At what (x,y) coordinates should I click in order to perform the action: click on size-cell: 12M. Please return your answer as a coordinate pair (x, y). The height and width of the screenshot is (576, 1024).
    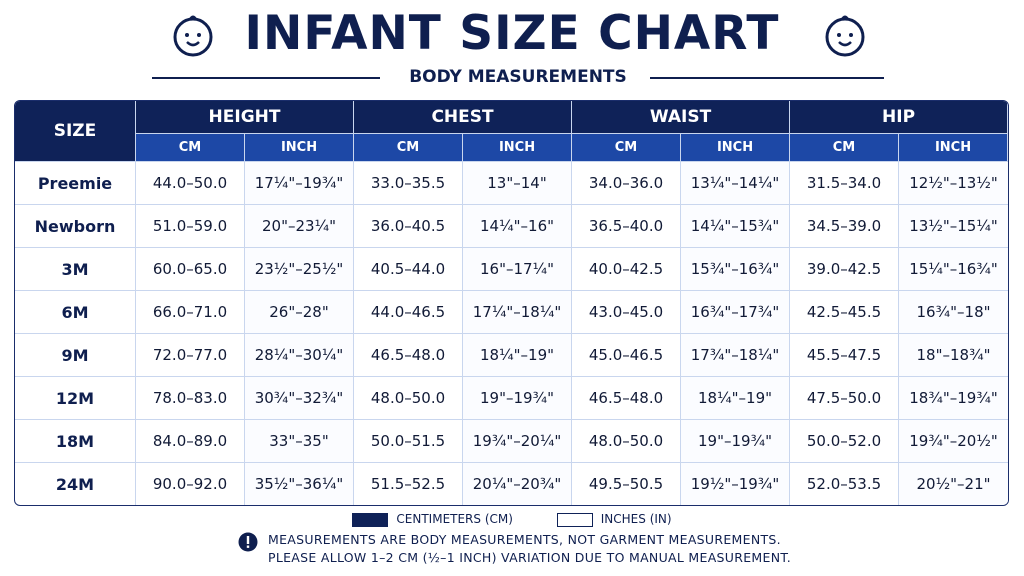
    Looking at the image, I should click on (75, 398).